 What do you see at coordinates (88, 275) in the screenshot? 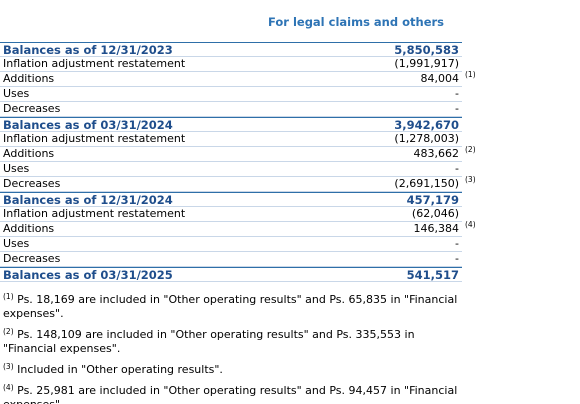
I see `row-label: Balances as of 03/31/2025` at bounding box center [88, 275].